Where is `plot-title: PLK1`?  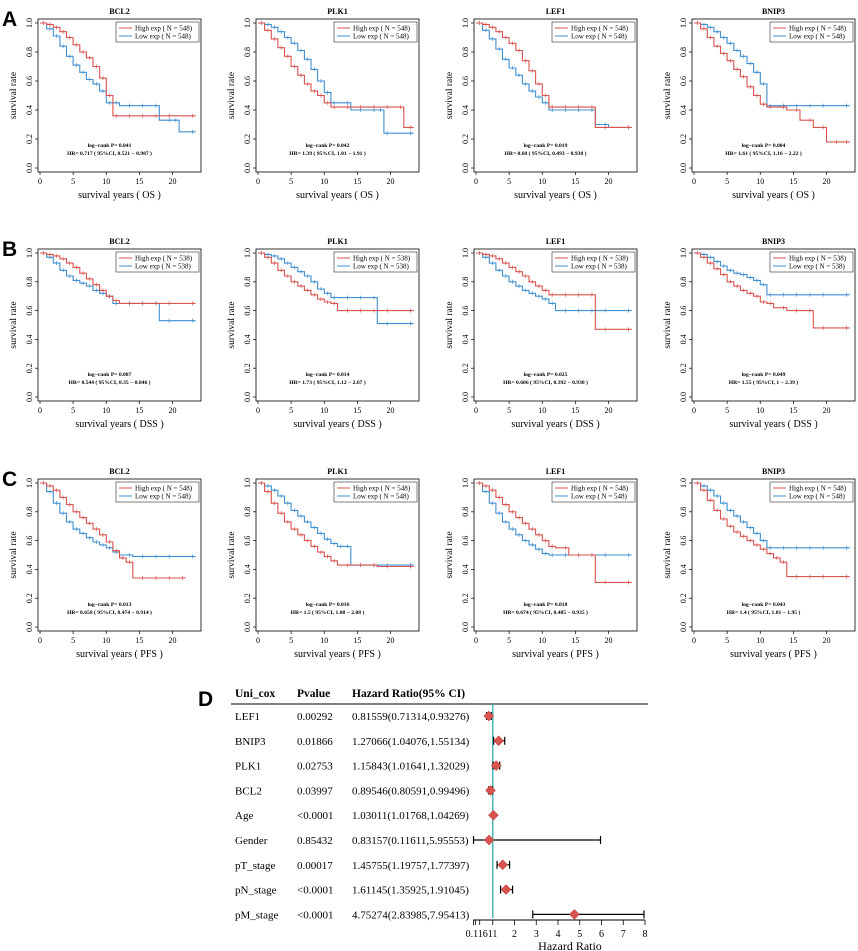 plot-title: PLK1 is located at coordinates (337, 471).